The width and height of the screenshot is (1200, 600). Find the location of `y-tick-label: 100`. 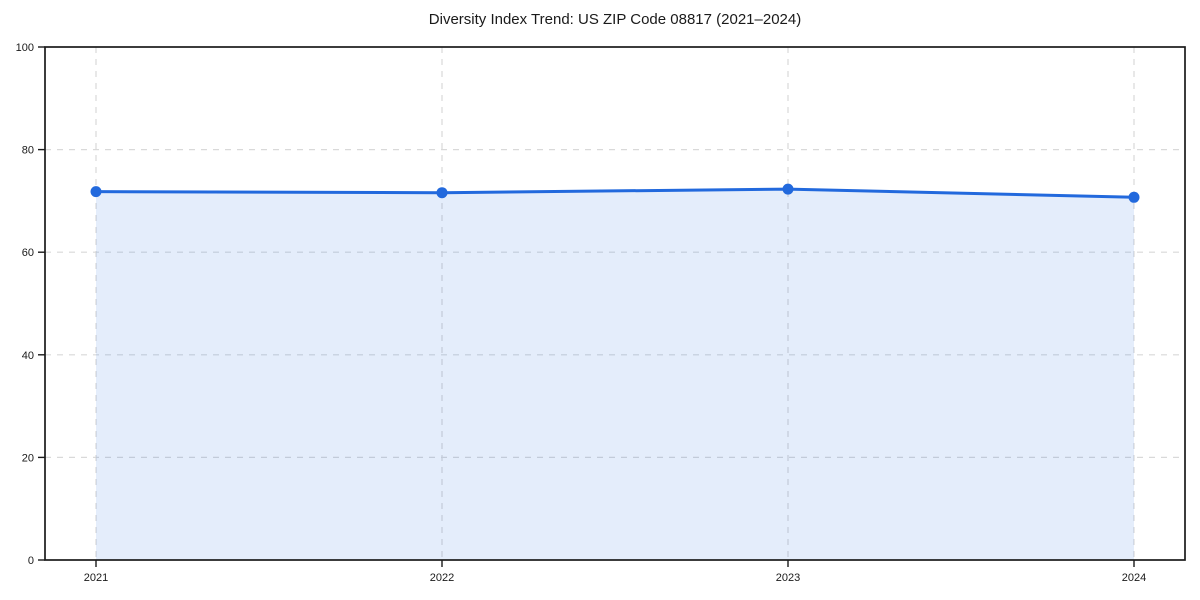

y-tick-label: 100 is located at coordinates (25, 48).